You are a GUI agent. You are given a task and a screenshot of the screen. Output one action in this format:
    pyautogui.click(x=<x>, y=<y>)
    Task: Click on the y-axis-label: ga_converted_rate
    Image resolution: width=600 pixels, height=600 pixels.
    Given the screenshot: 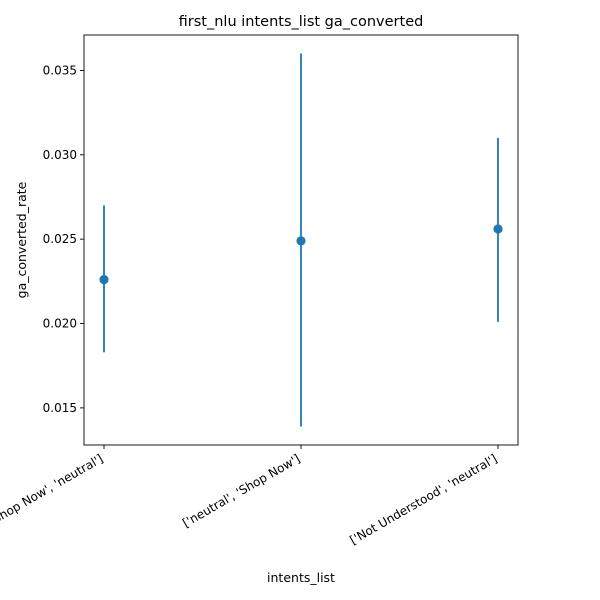 What is the action you would take?
    pyautogui.click(x=21, y=239)
    